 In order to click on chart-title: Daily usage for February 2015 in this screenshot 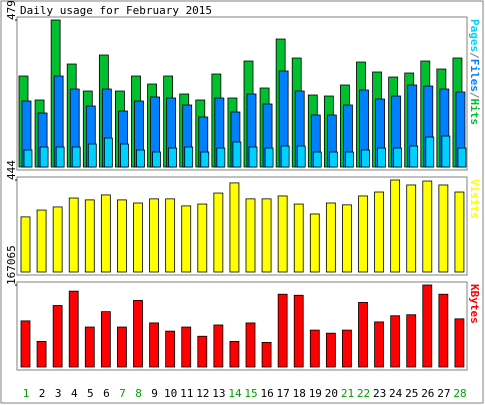, I will do `click(116, 10)`.